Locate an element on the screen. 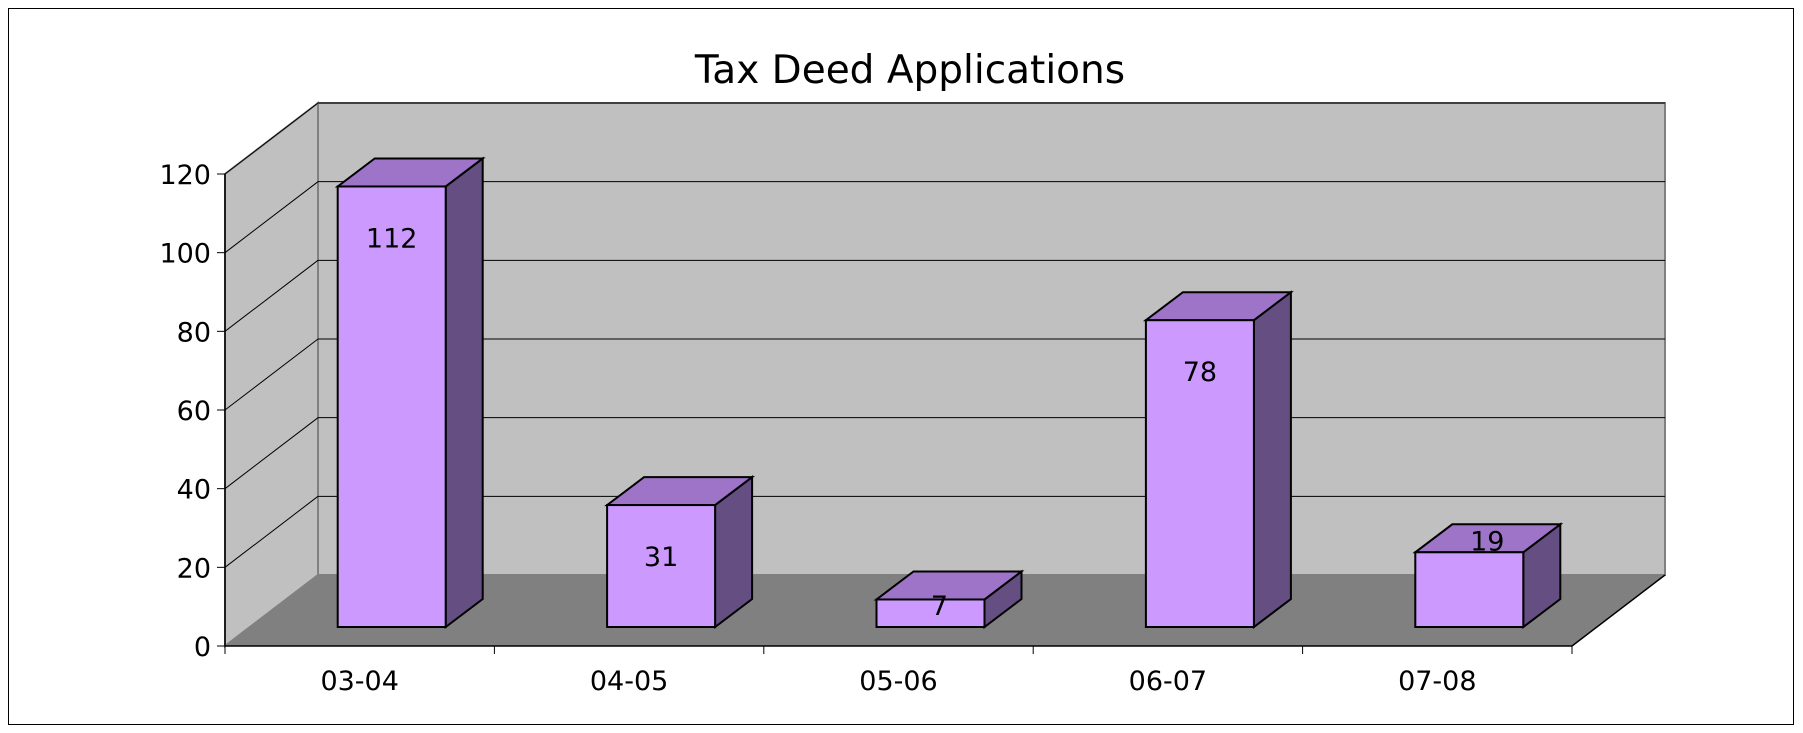  y-tick-label: 60 is located at coordinates (194, 411).